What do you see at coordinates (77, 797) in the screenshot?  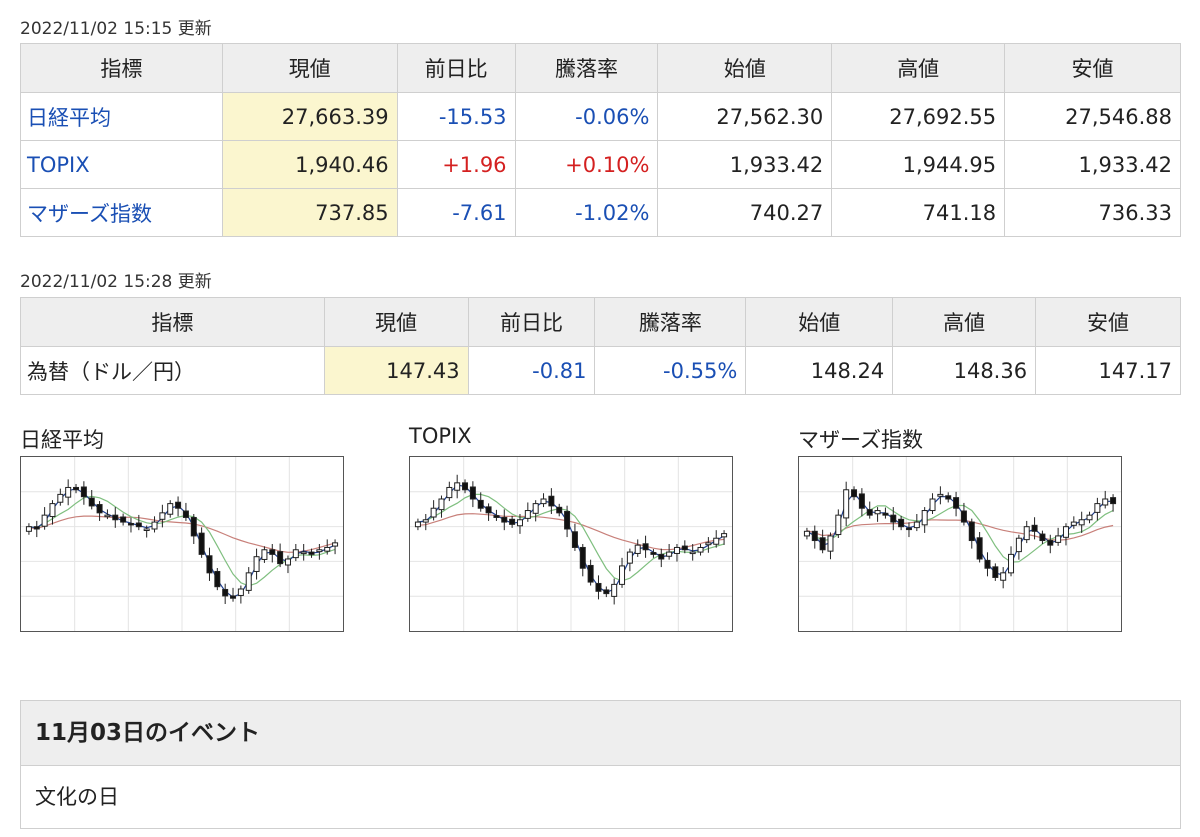 I see `event-body: 文化の日` at bounding box center [77, 797].